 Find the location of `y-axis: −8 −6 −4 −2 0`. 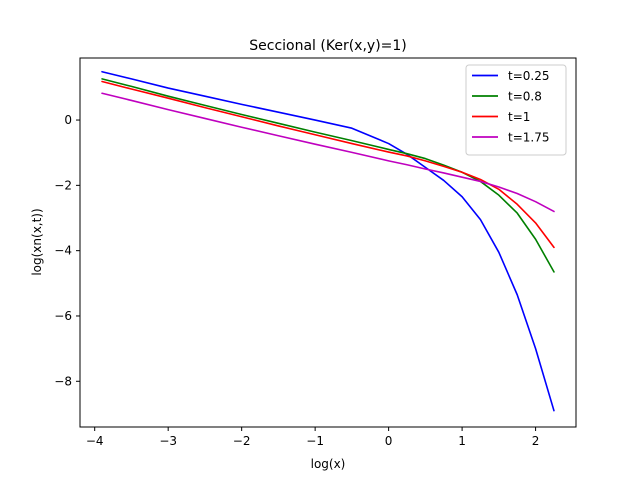

y-axis: −8 −6 −4 −2 0 is located at coordinates (67, 250).